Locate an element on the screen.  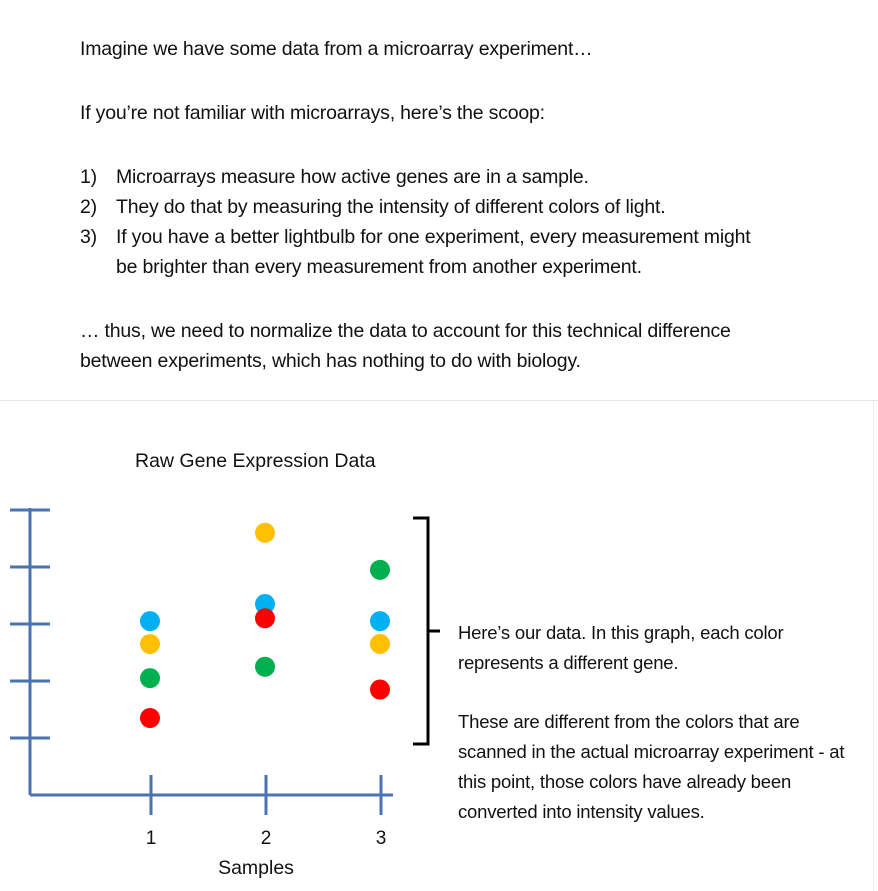
x-tick-label: 2 is located at coordinates (266, 838).